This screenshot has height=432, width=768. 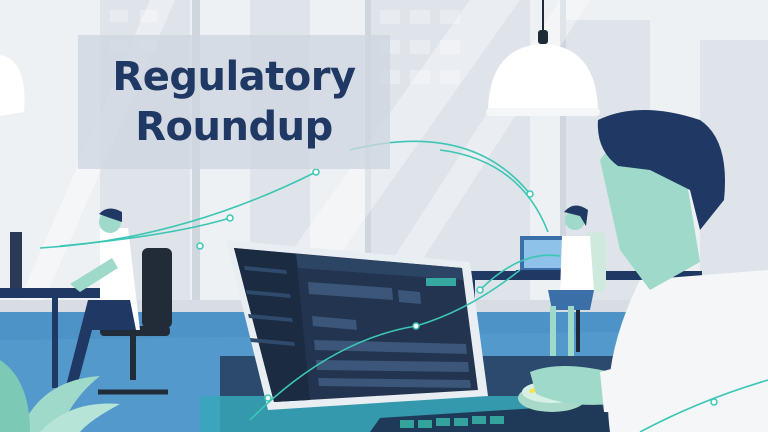 What do you see at coordinates (60, 396) in the screenshot?
I see `plant-icon` at bounding box center [60, 396].